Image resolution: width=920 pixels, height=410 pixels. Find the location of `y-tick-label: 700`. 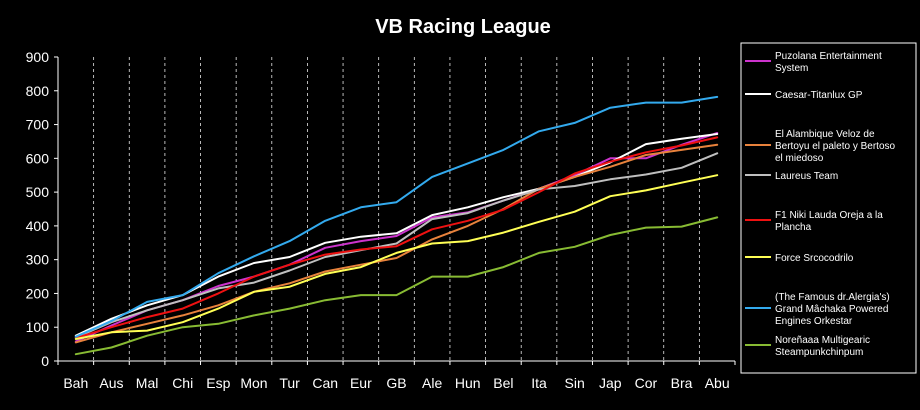

y-tick-label: 700 is located at coordinates (38, 125).